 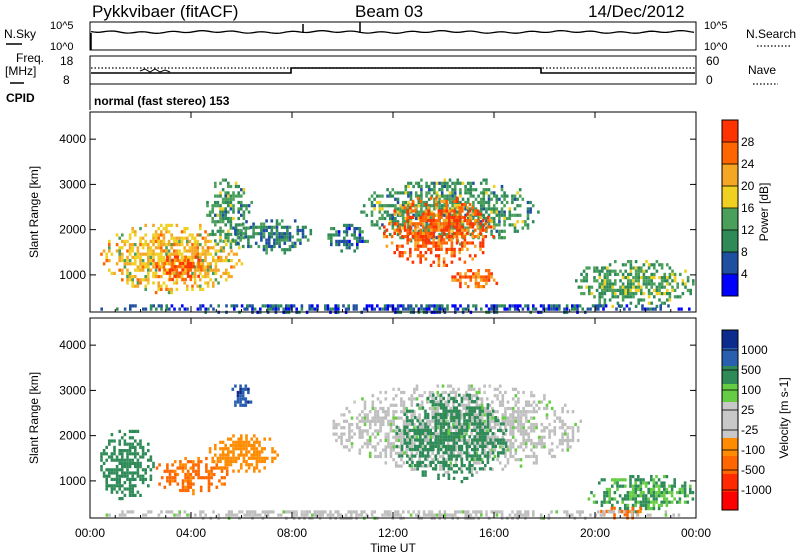 I want to click on velocity-colorbar-label: Velocity [m s-1], so click(x=784, y=417).